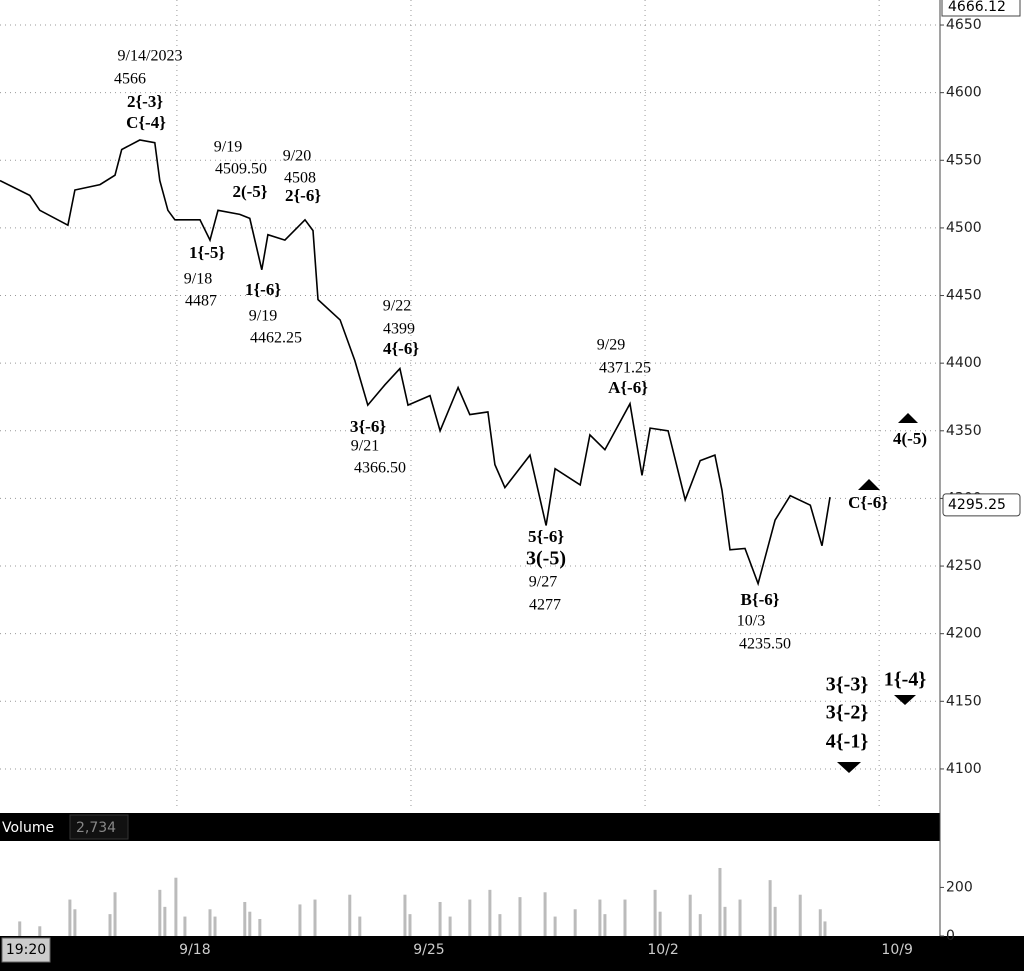  What do you see at coordinates (401, 348) in the screenshot?
I see `annotation: 4{-6}` at bounding box center [401, 348].